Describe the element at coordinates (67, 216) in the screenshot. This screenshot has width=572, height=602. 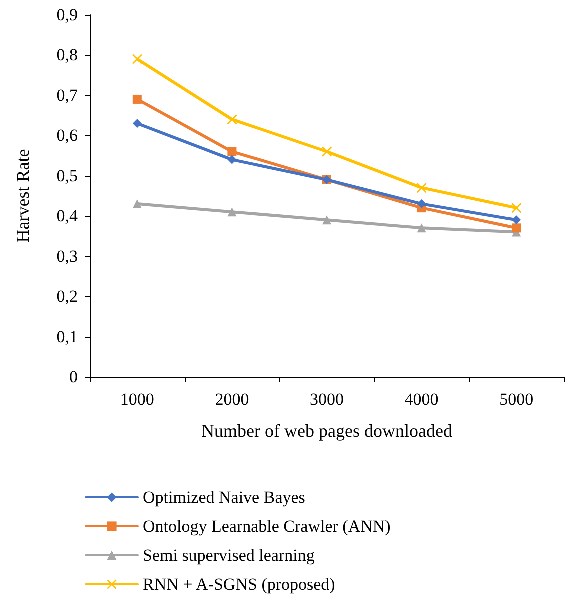
I see `y-tick-label: 0,4` at that location.